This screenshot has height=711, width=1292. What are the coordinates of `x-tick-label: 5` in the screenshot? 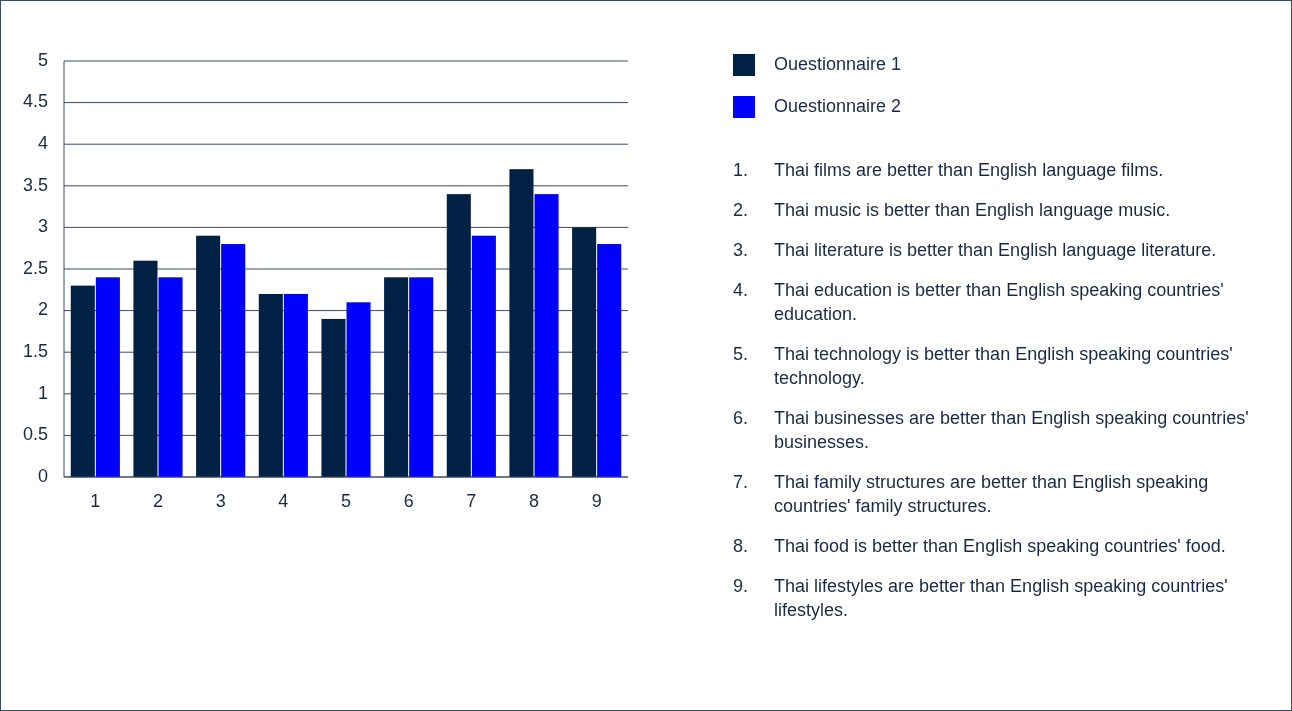 It's located at (346, 500).